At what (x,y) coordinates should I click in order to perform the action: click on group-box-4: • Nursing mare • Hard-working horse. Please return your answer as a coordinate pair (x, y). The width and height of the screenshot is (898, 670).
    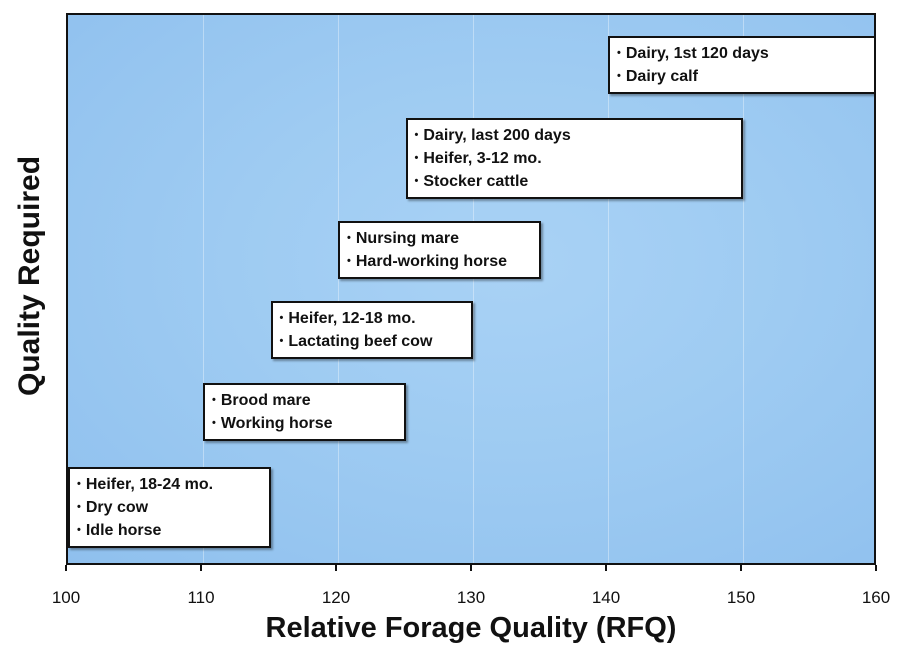
    Looking at the image, I should click on (439, 250).